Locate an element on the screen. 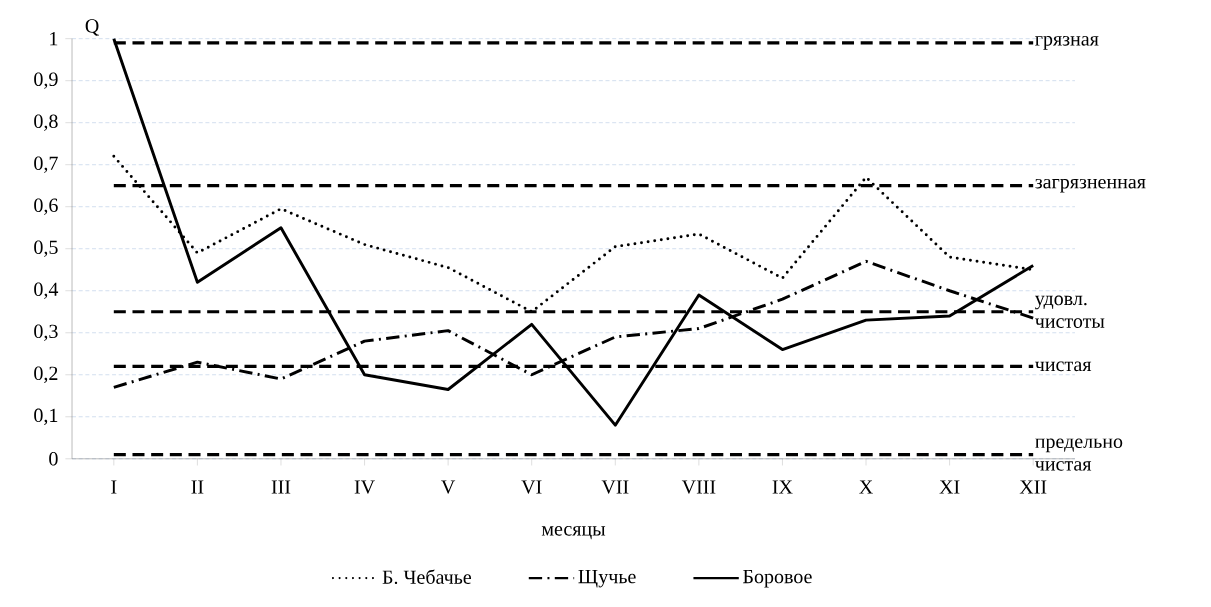 The width and height of the screenshot is (1211, 607). x-tick-label: II is located at coordinates (197, 487).